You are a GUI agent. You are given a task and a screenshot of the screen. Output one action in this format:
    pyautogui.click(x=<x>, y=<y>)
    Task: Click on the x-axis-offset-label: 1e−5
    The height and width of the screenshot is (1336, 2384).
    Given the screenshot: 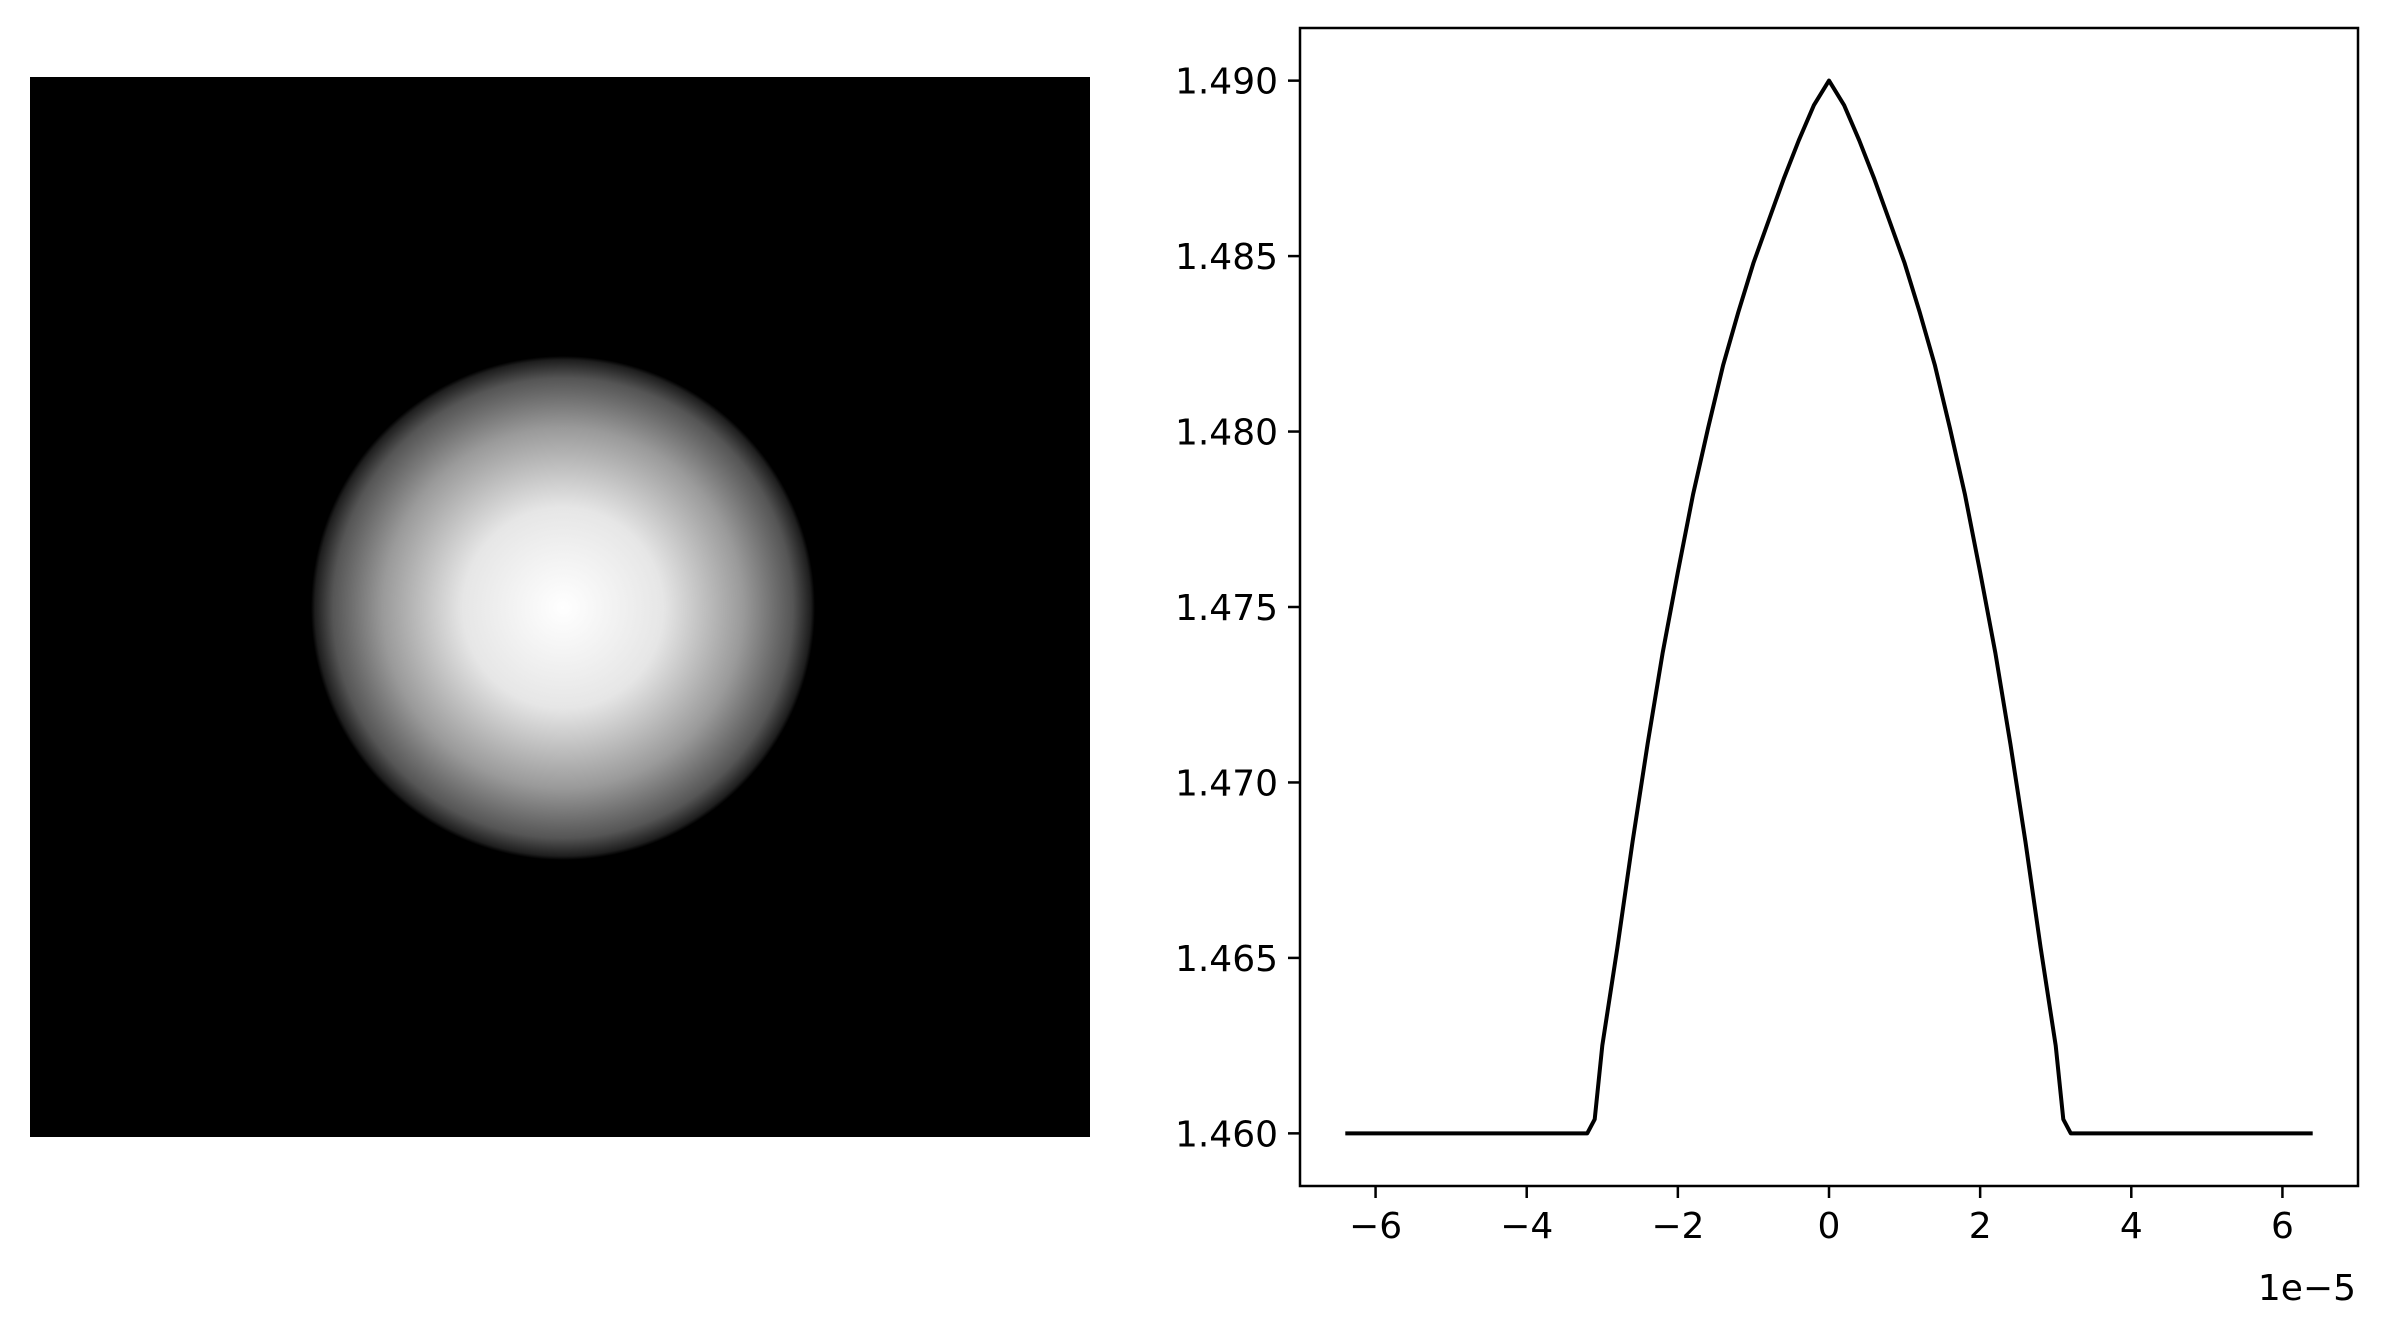 What is the action you would take?
    pyautogui.click(x=2307, y=1288)
    